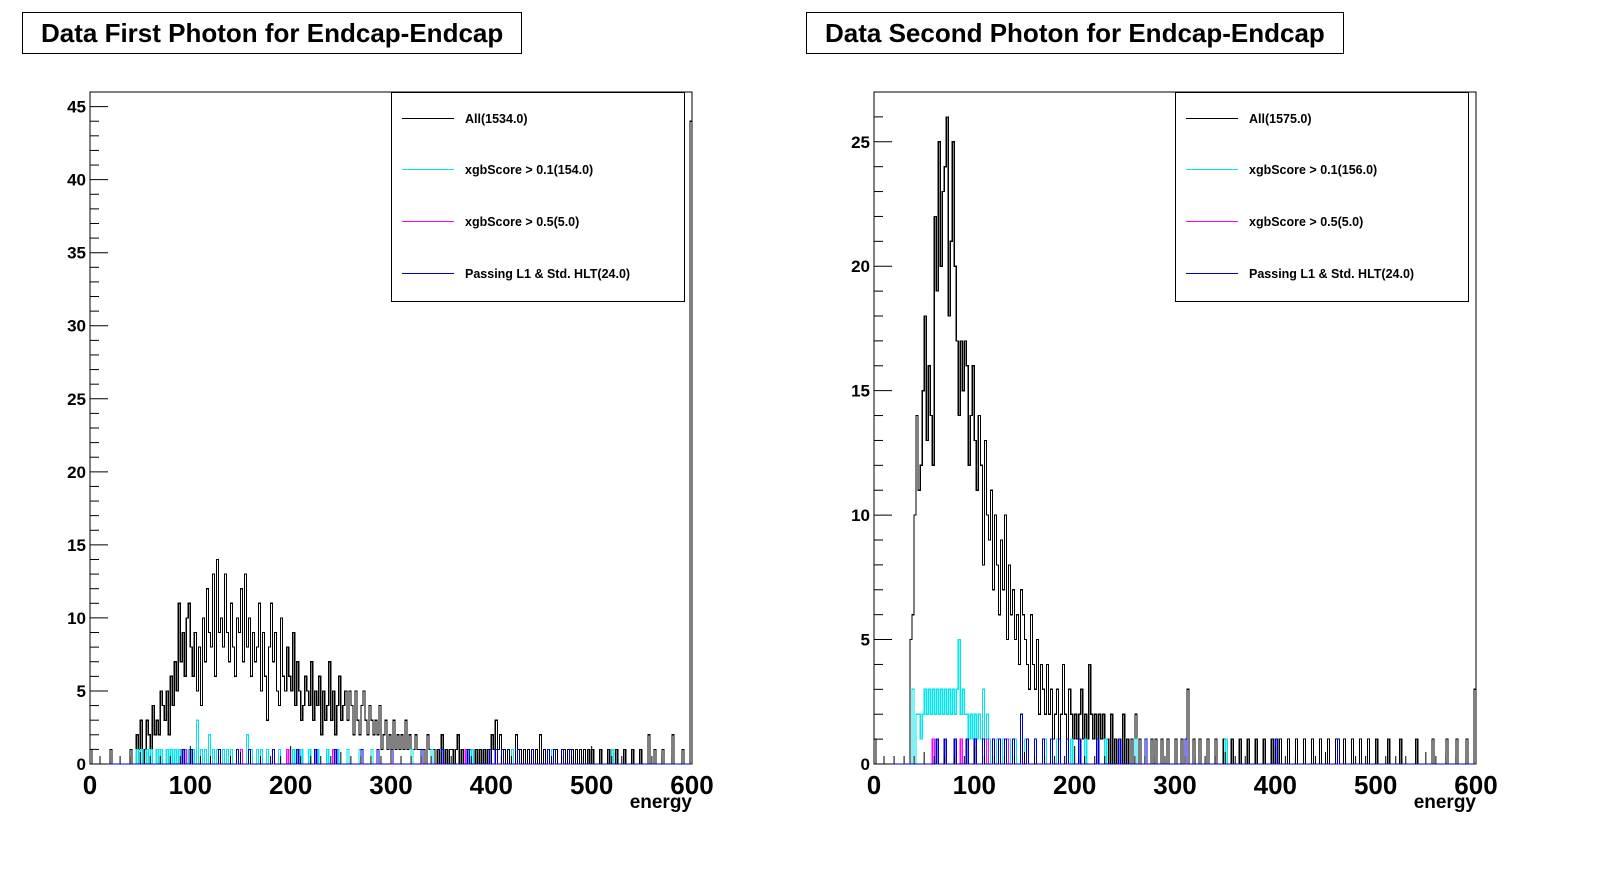 Image resolution: width=1598 pixels, height=874 pixels. What do you see at coordinates (538, 119) in the screenshot?
I see `legend-entry-all: All(1534.0)` at bounding box center [538, 119].